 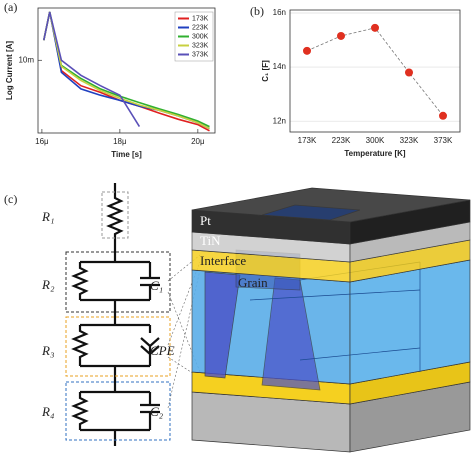 I want to click on layer-grain: Grain, so click(x=253, y=282).